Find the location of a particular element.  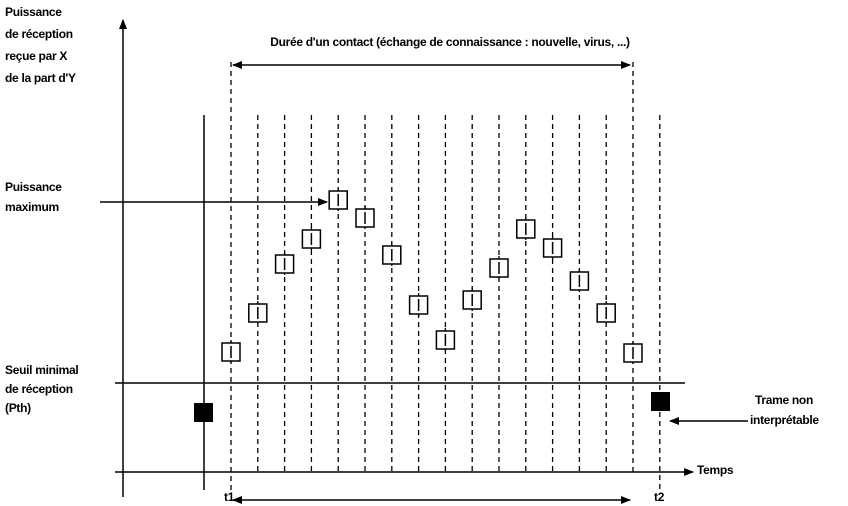

y-axis-label: de la part d'Y is located at coordinates (40, 78).